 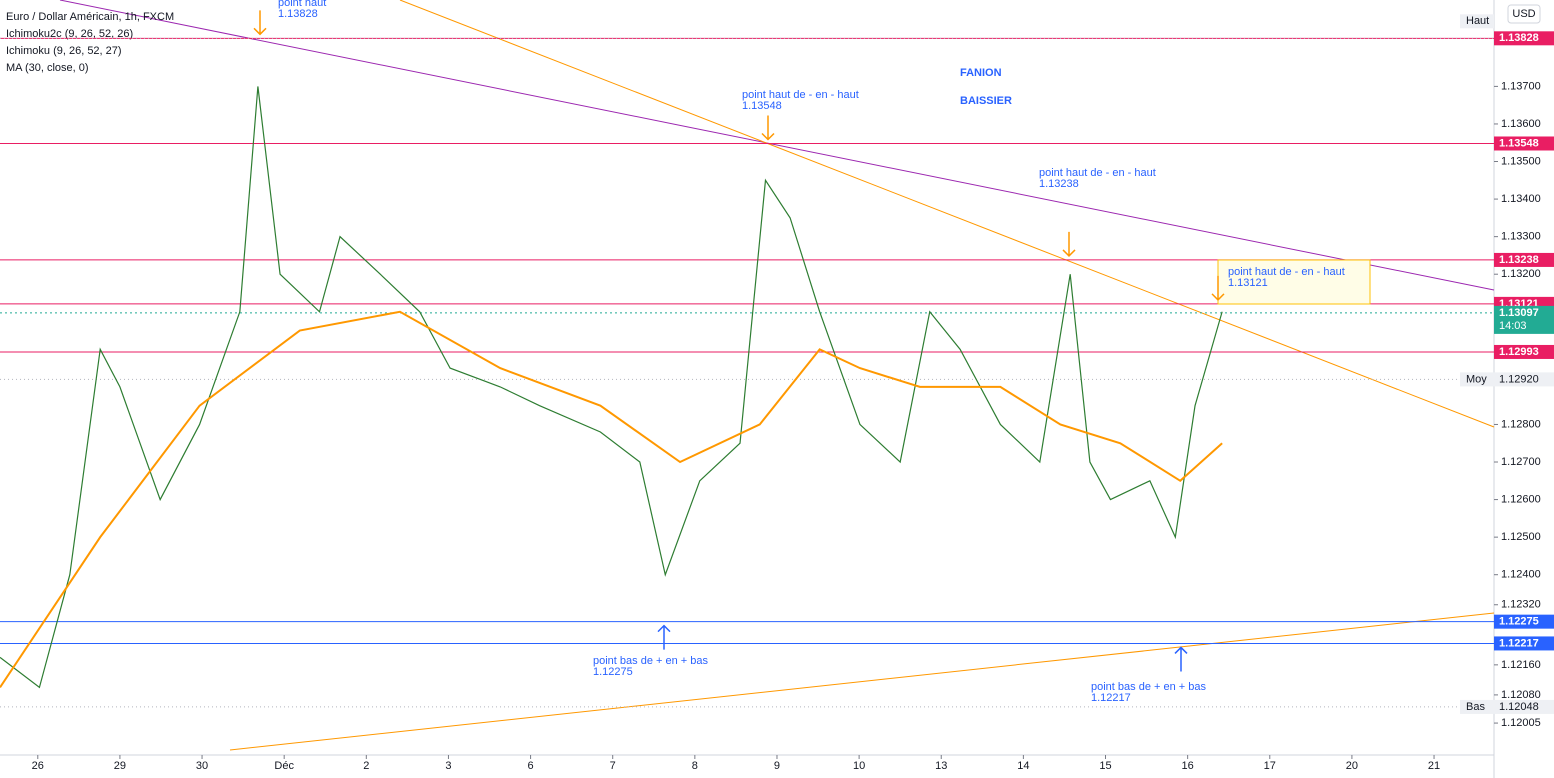 What do you see at coordinates (1521, 462) in the screenshot?
I see `y-tick-label: 1.12700` at bounding box center [1521, 462].